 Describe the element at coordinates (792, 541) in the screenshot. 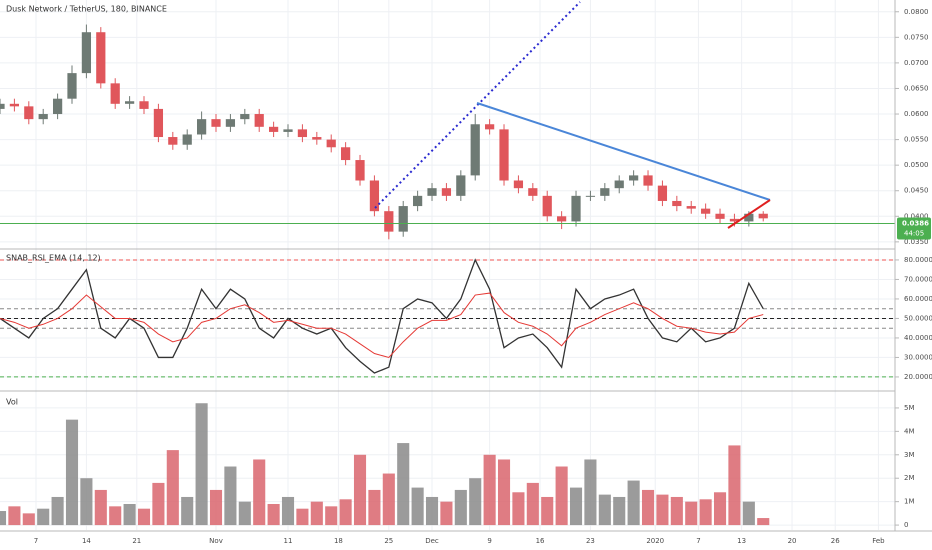

I see `x-tick-label: 20` at that location.